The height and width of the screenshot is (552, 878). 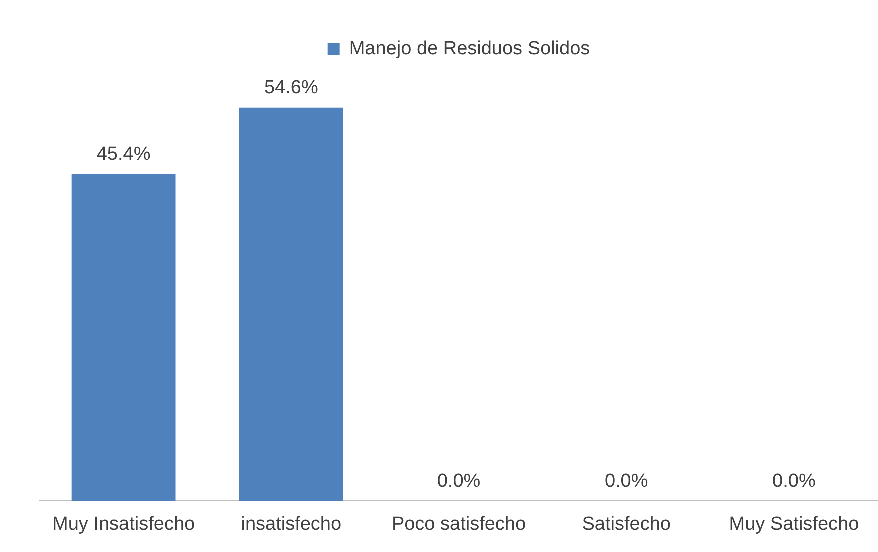 I want to click on x-tick-label: Muy Insatisfecho, so click(x=124, y=524).